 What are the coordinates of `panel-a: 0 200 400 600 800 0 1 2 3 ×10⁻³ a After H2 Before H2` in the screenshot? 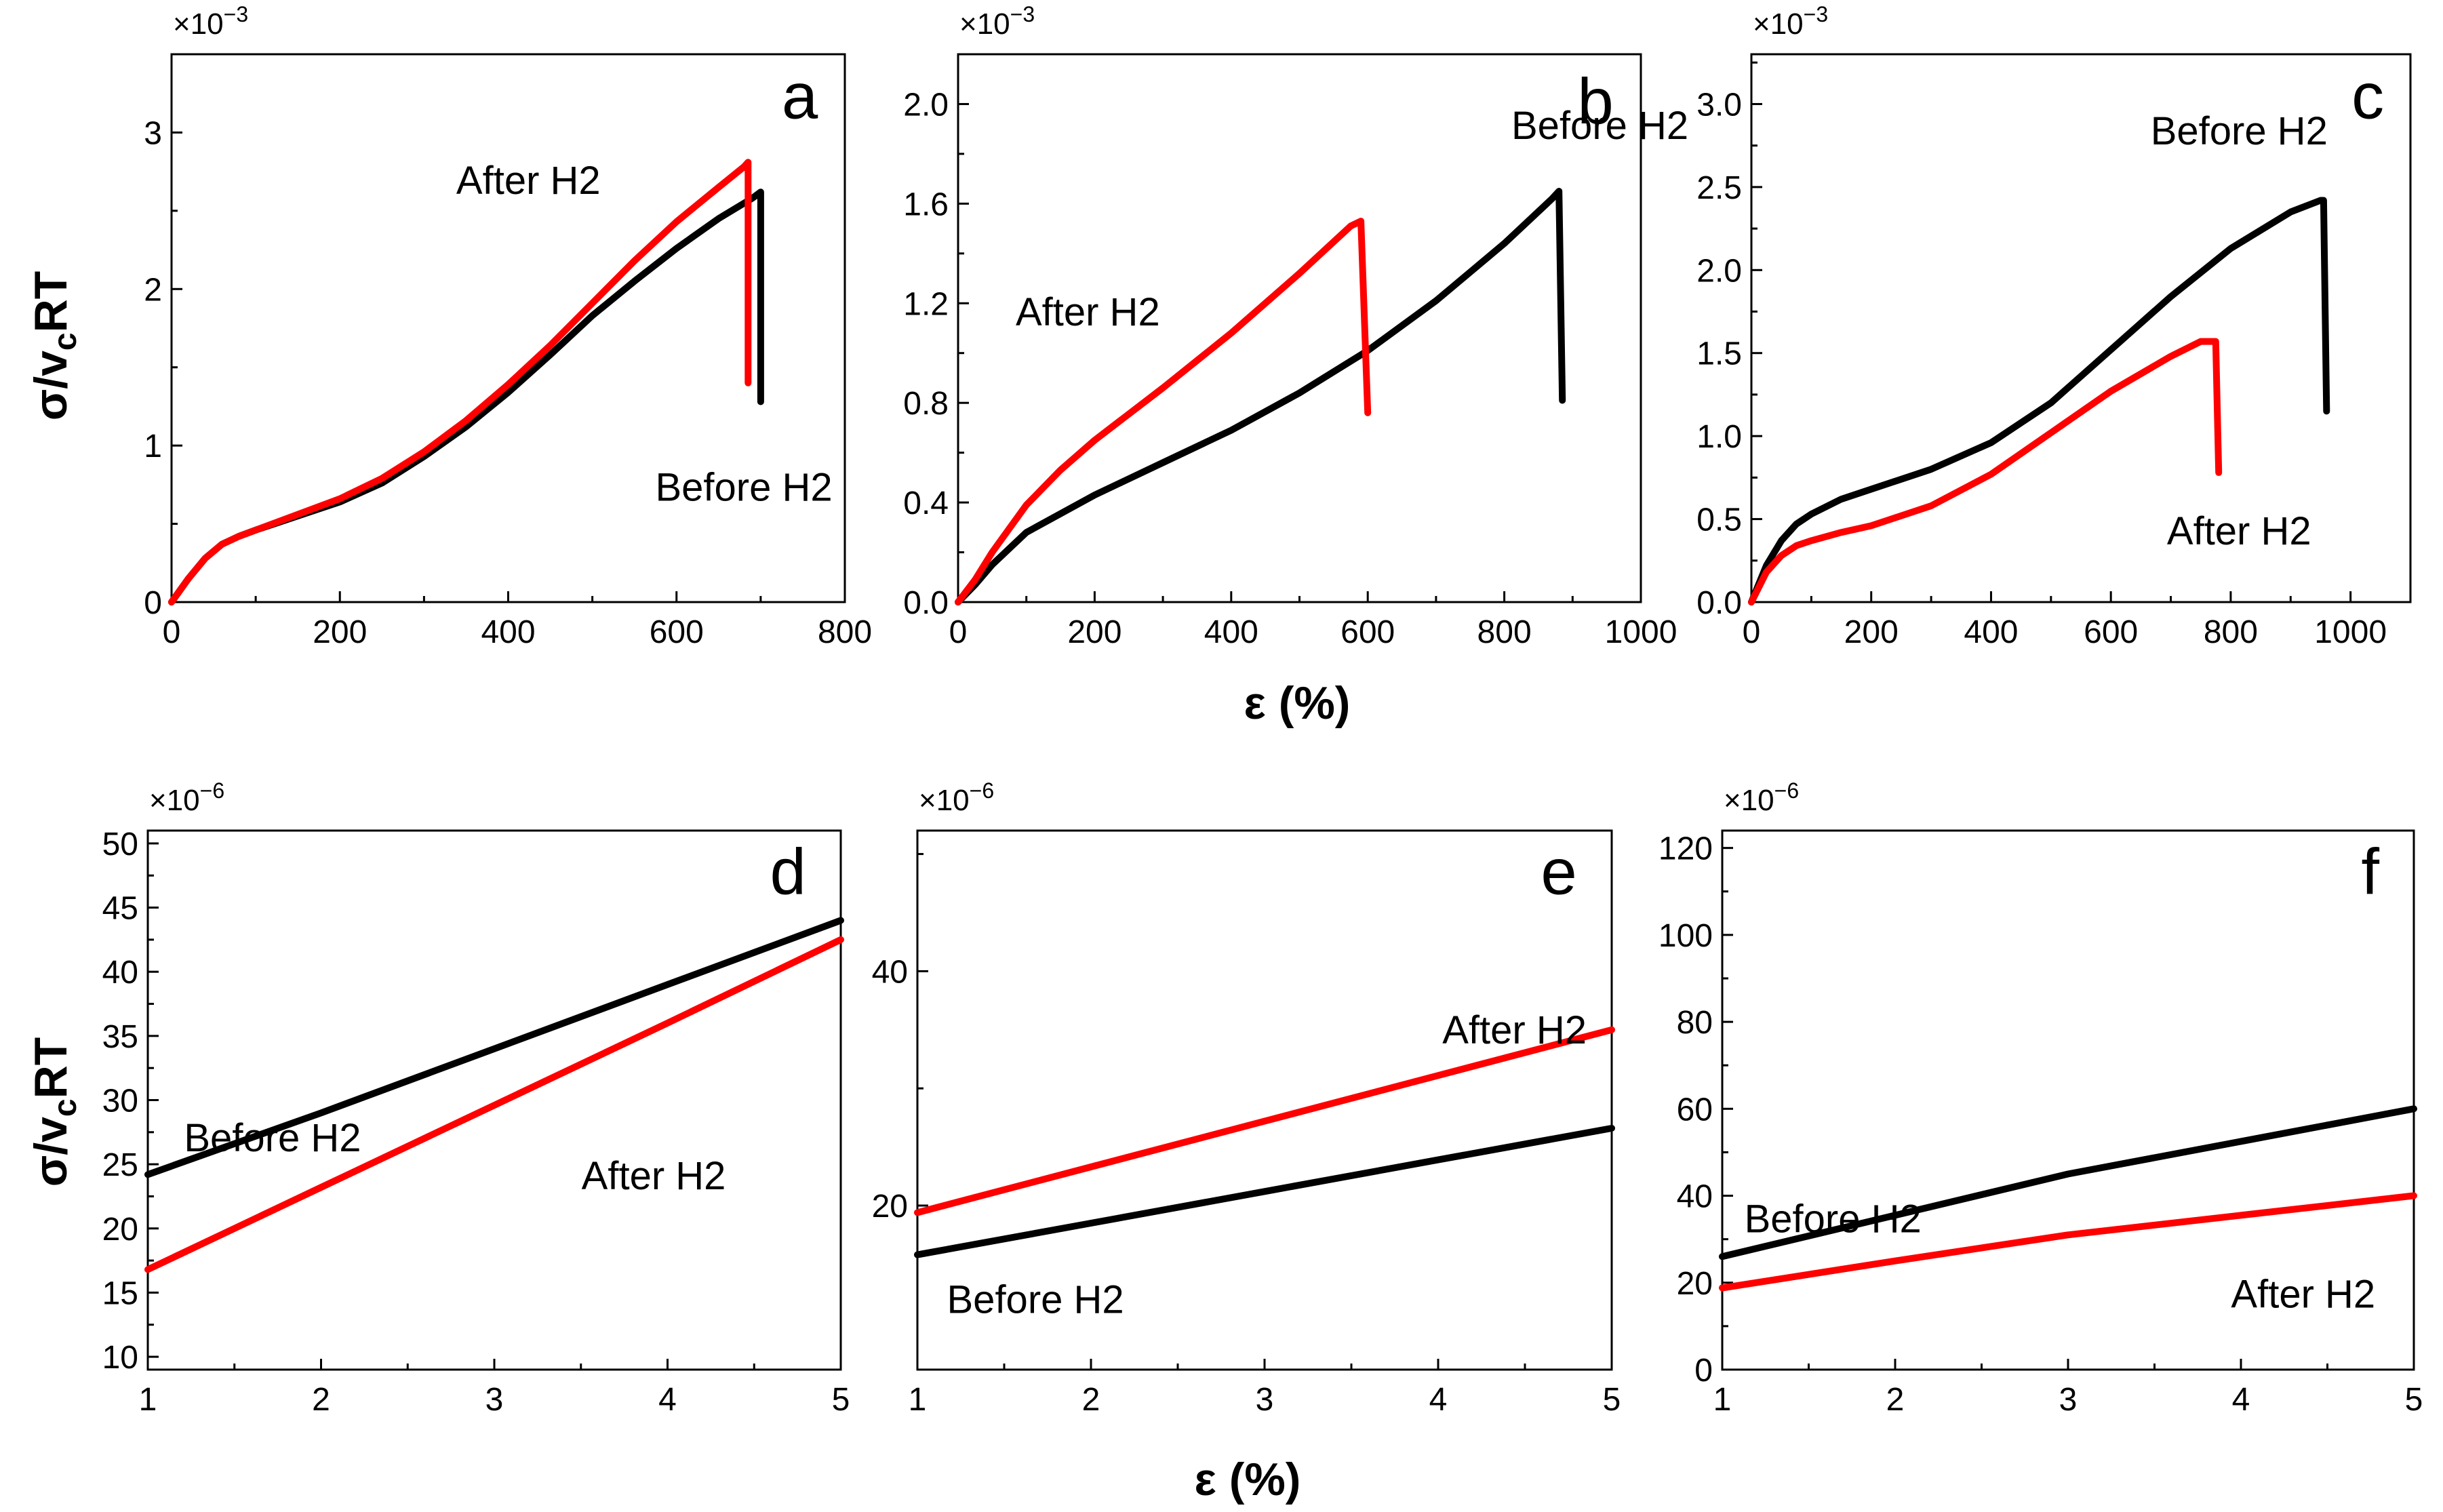 It's located at (508, 326).